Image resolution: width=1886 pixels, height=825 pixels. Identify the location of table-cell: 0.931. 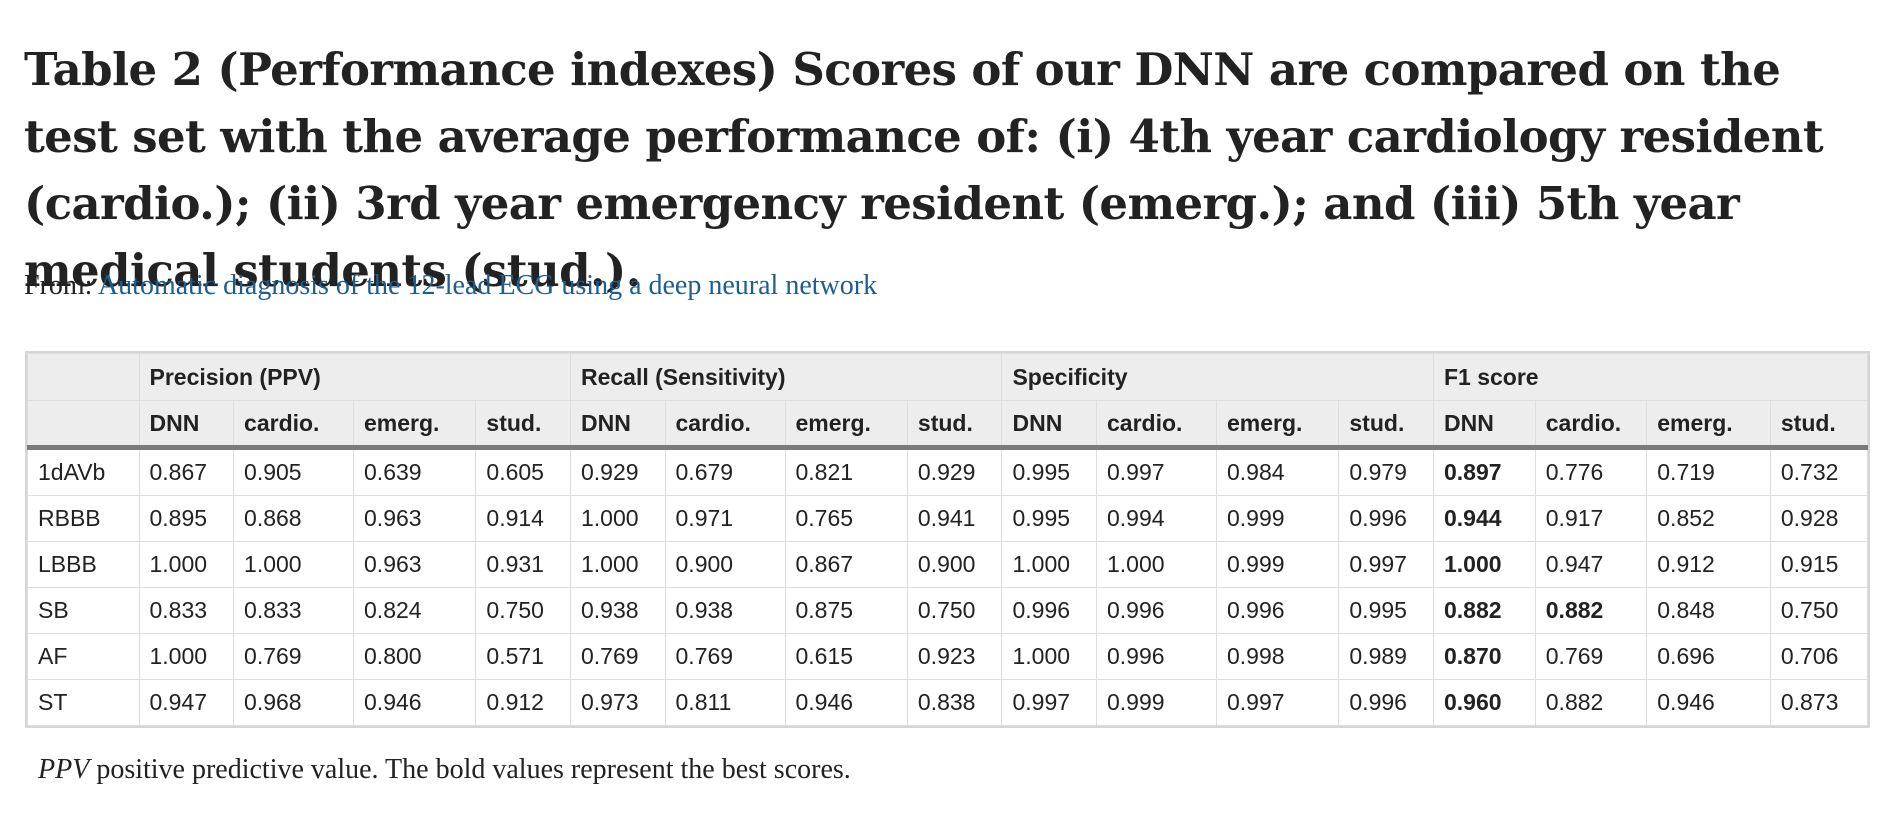
(523, 564).